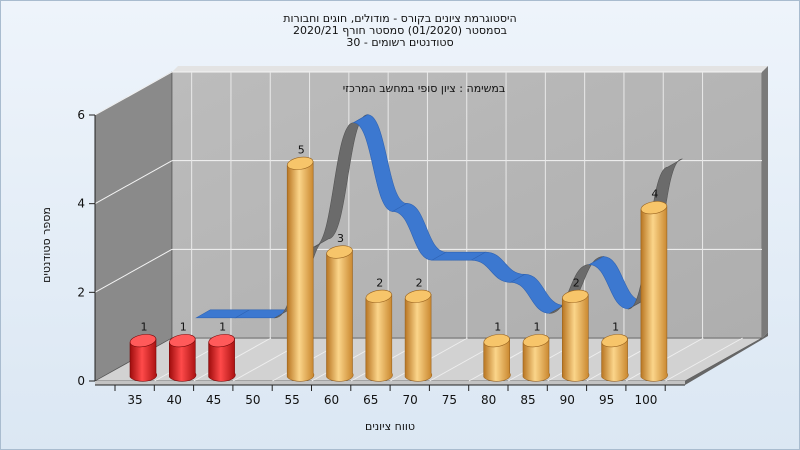 The image size is (800, 450). I want to click on x-tick-label: 95, so click(606, 400).